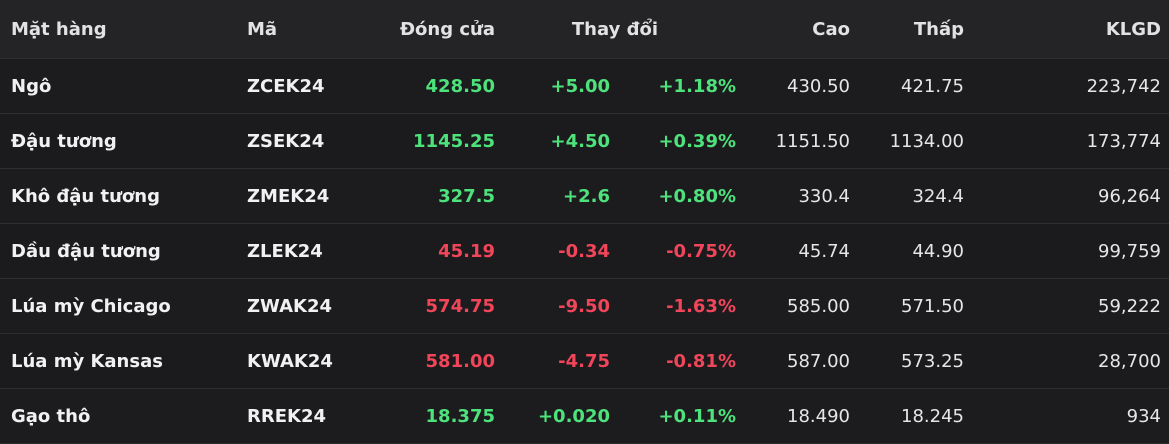  I want to click on high-price: 45.74, so click(824, 251).